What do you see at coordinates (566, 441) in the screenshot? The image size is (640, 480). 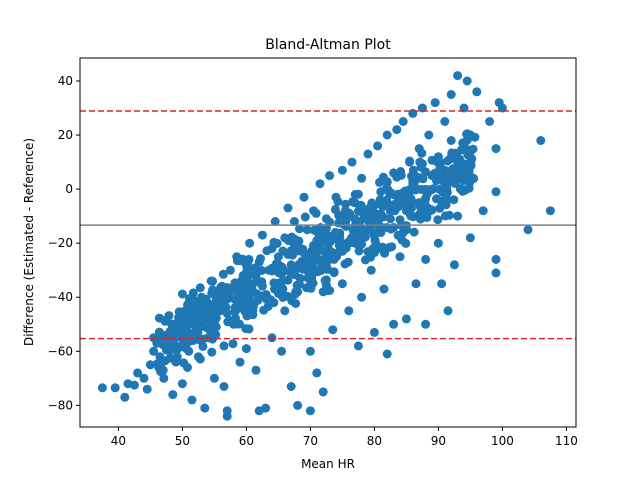 I see `x-tick-label: 110` at bounding box center [566, 441].